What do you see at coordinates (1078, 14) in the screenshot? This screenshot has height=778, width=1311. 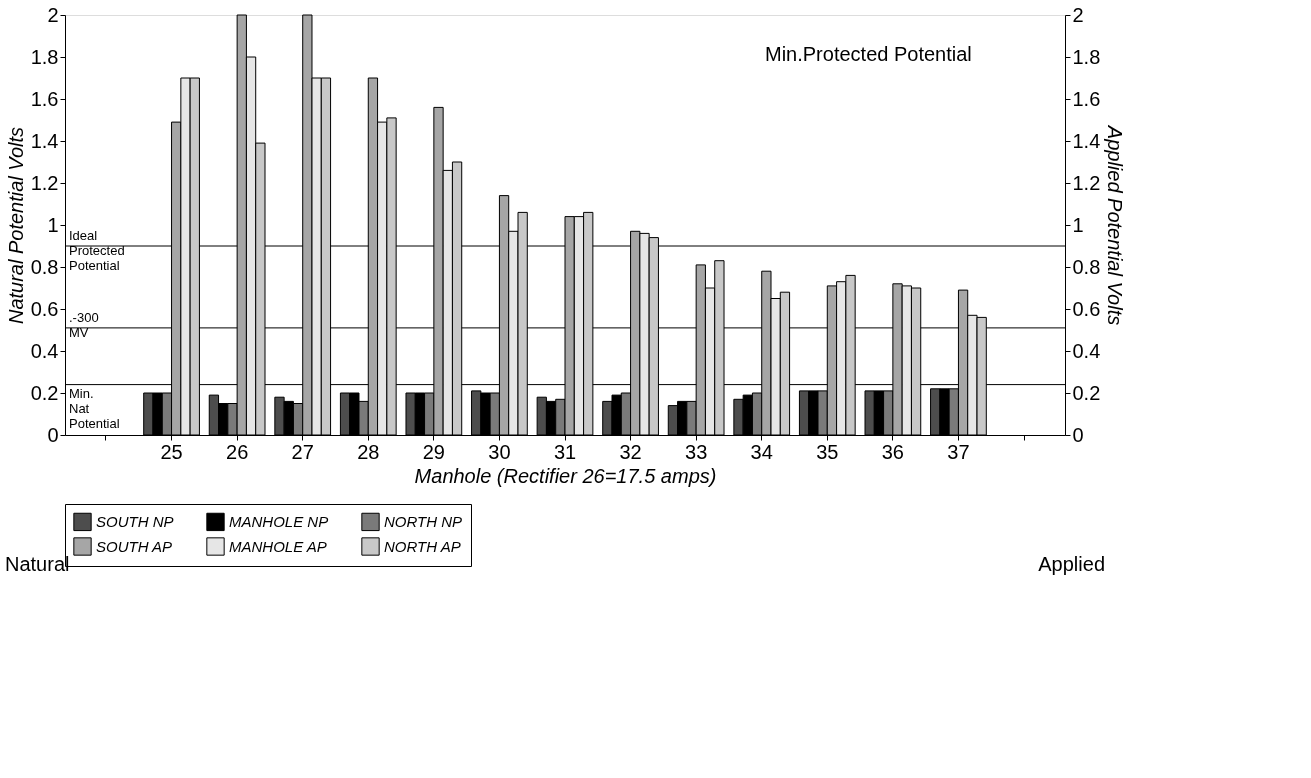 I see `y2-tick-label: 2` at bounding box center [1078, 14].